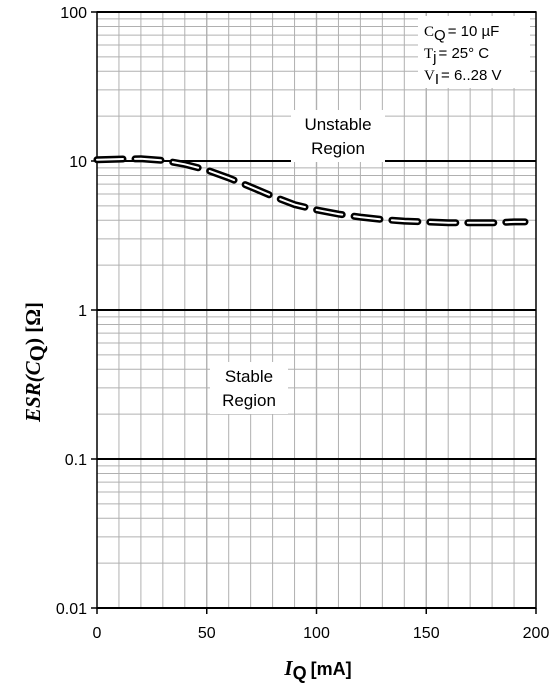 This screenshot has width=559, height=688. Describe the element at coordinates (97, 633) in the screenshot. I see `x-tick-label: 0` at that location.